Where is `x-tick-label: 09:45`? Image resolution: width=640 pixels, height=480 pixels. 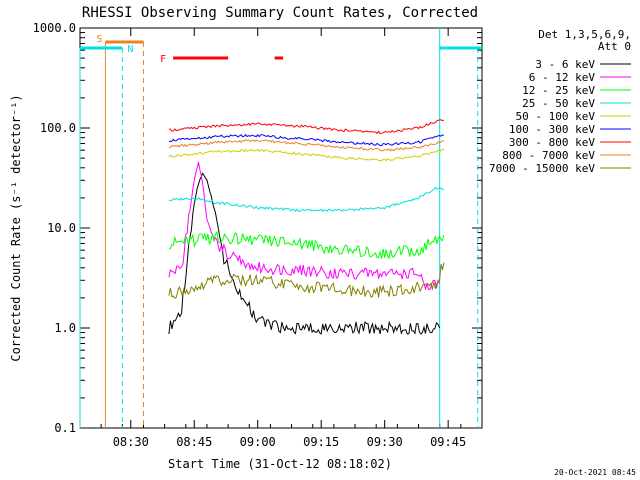 x-tick-label: 09:45 is located at coordinates (448, 442).